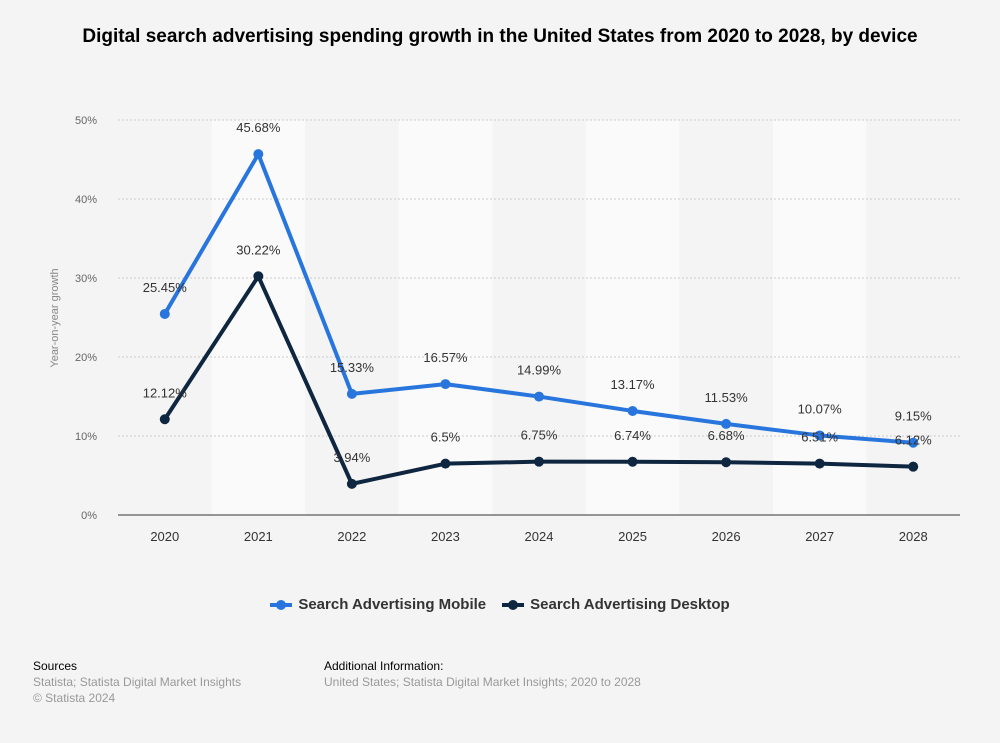 The image size is (1000, 743). What do you see at coordinates (913, 536) in the screenshot?
I see `x-tick-label: 2028` at bounding box center [913, 536].